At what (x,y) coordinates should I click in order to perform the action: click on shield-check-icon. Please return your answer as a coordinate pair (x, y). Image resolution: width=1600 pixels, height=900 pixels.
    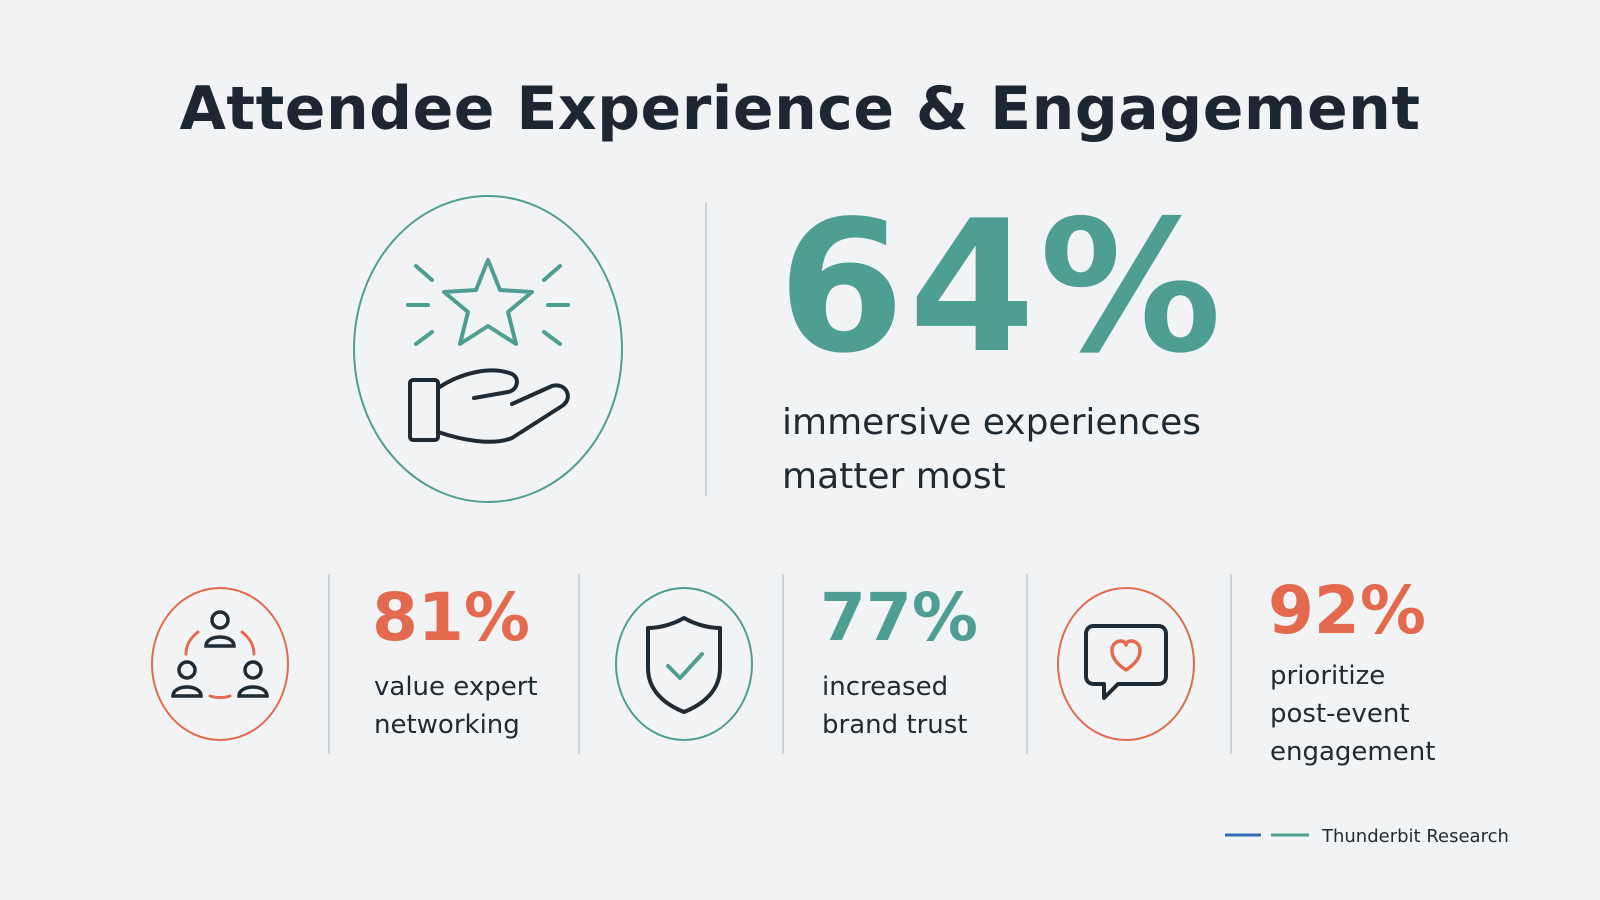
    Looking at the image, I should click on (684, 664).